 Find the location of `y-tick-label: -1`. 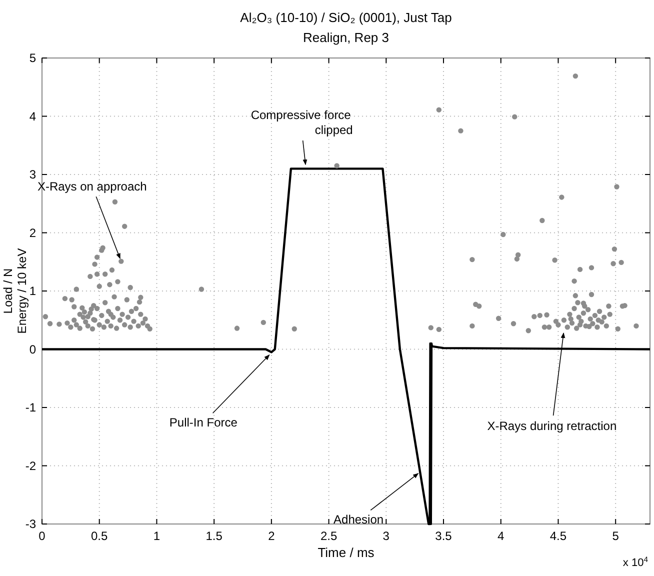

y-tick-label: -1 is located at coordinates (30, 407).